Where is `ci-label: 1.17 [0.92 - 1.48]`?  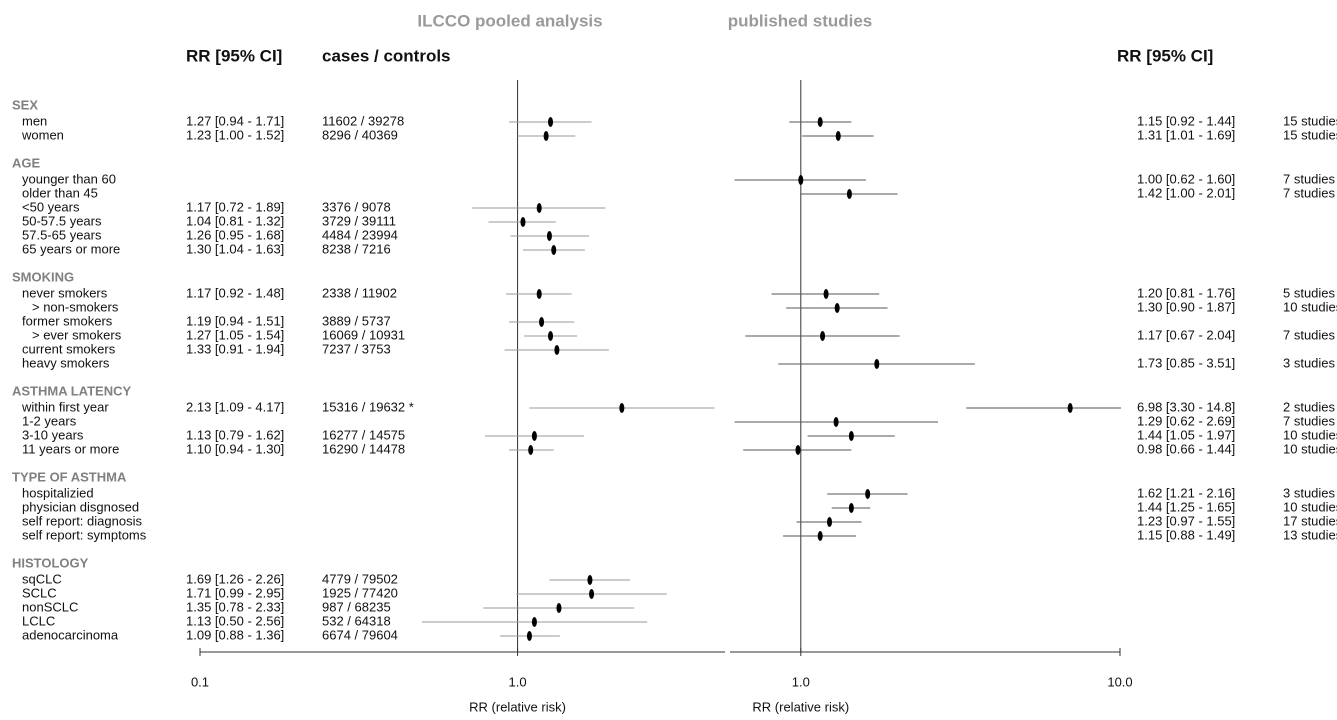 ci-label: 1.17 [0.92 - 1.48] is located at coordinates (235, 292).